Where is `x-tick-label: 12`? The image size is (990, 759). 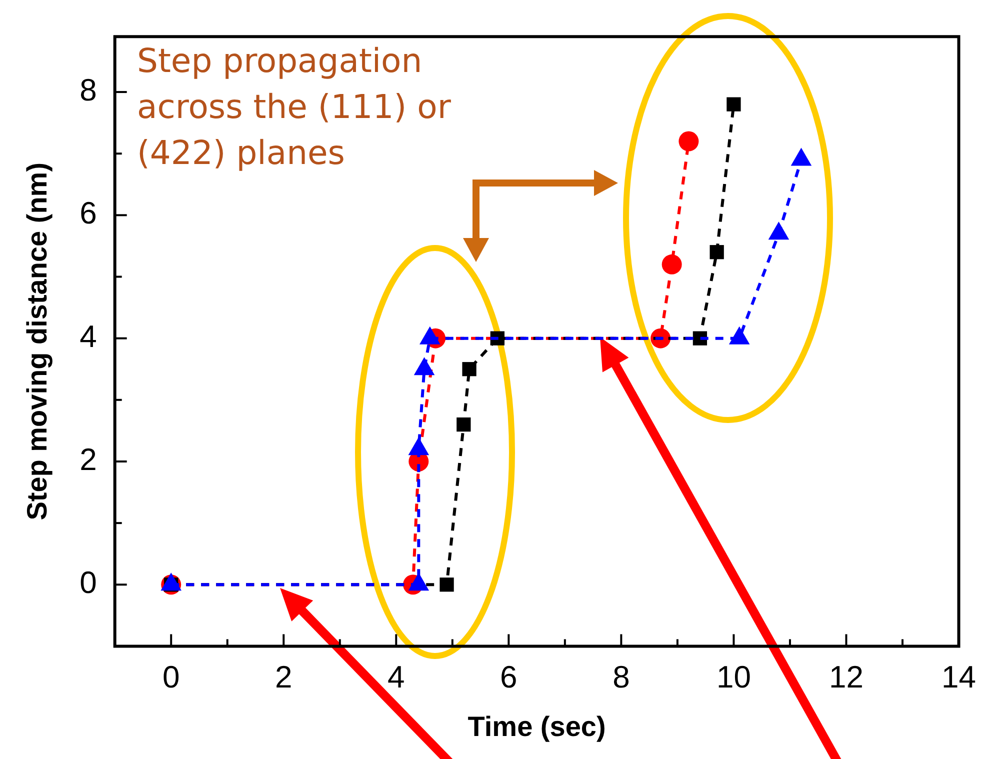
x-tick-label: 12 is located at coordinates (846, 676).